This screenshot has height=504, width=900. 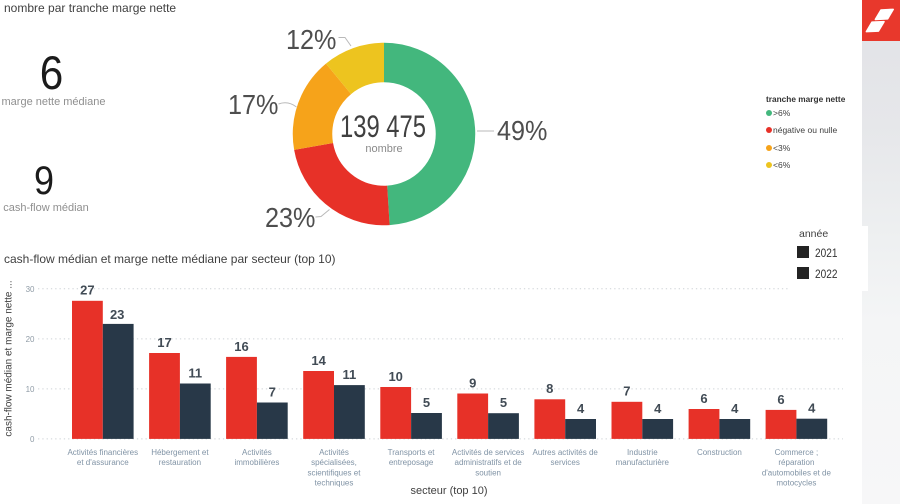 What do you see at coordinates (318, 360) in the screenshot?
I see `svg-text: 14` at bounding box center [318, 360].